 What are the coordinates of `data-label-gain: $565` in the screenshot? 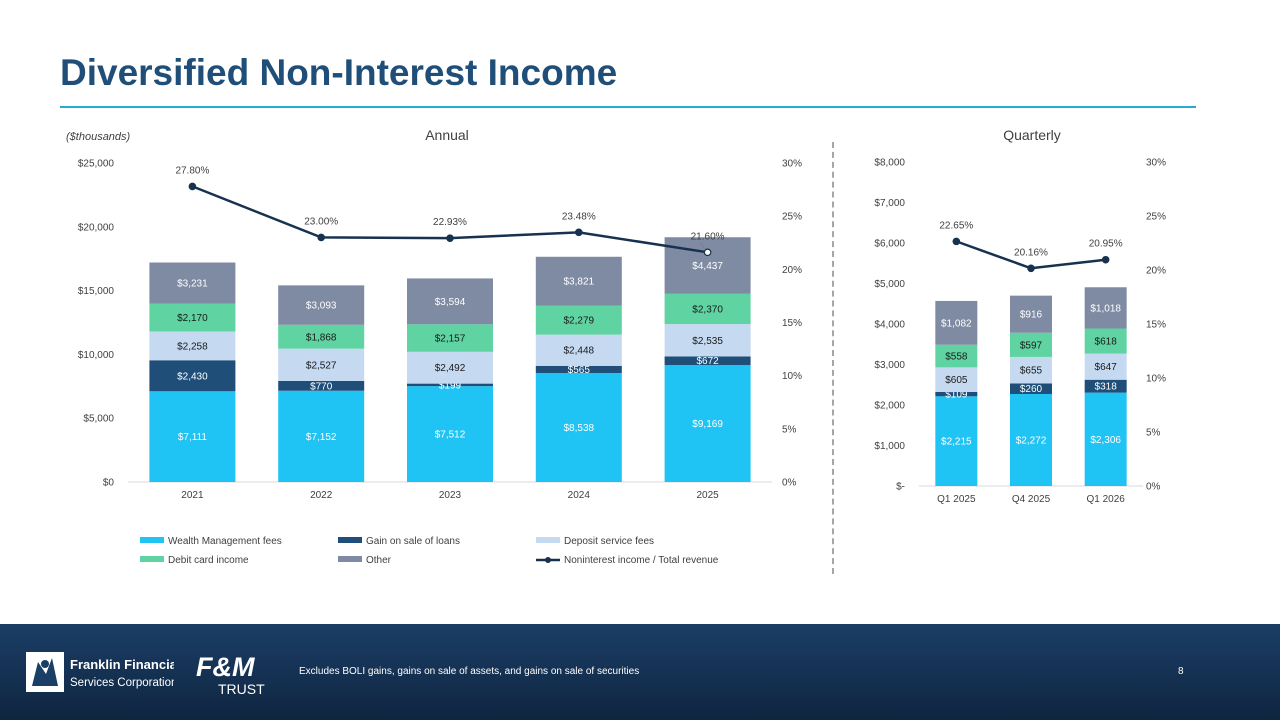 It's located at (579, 370).